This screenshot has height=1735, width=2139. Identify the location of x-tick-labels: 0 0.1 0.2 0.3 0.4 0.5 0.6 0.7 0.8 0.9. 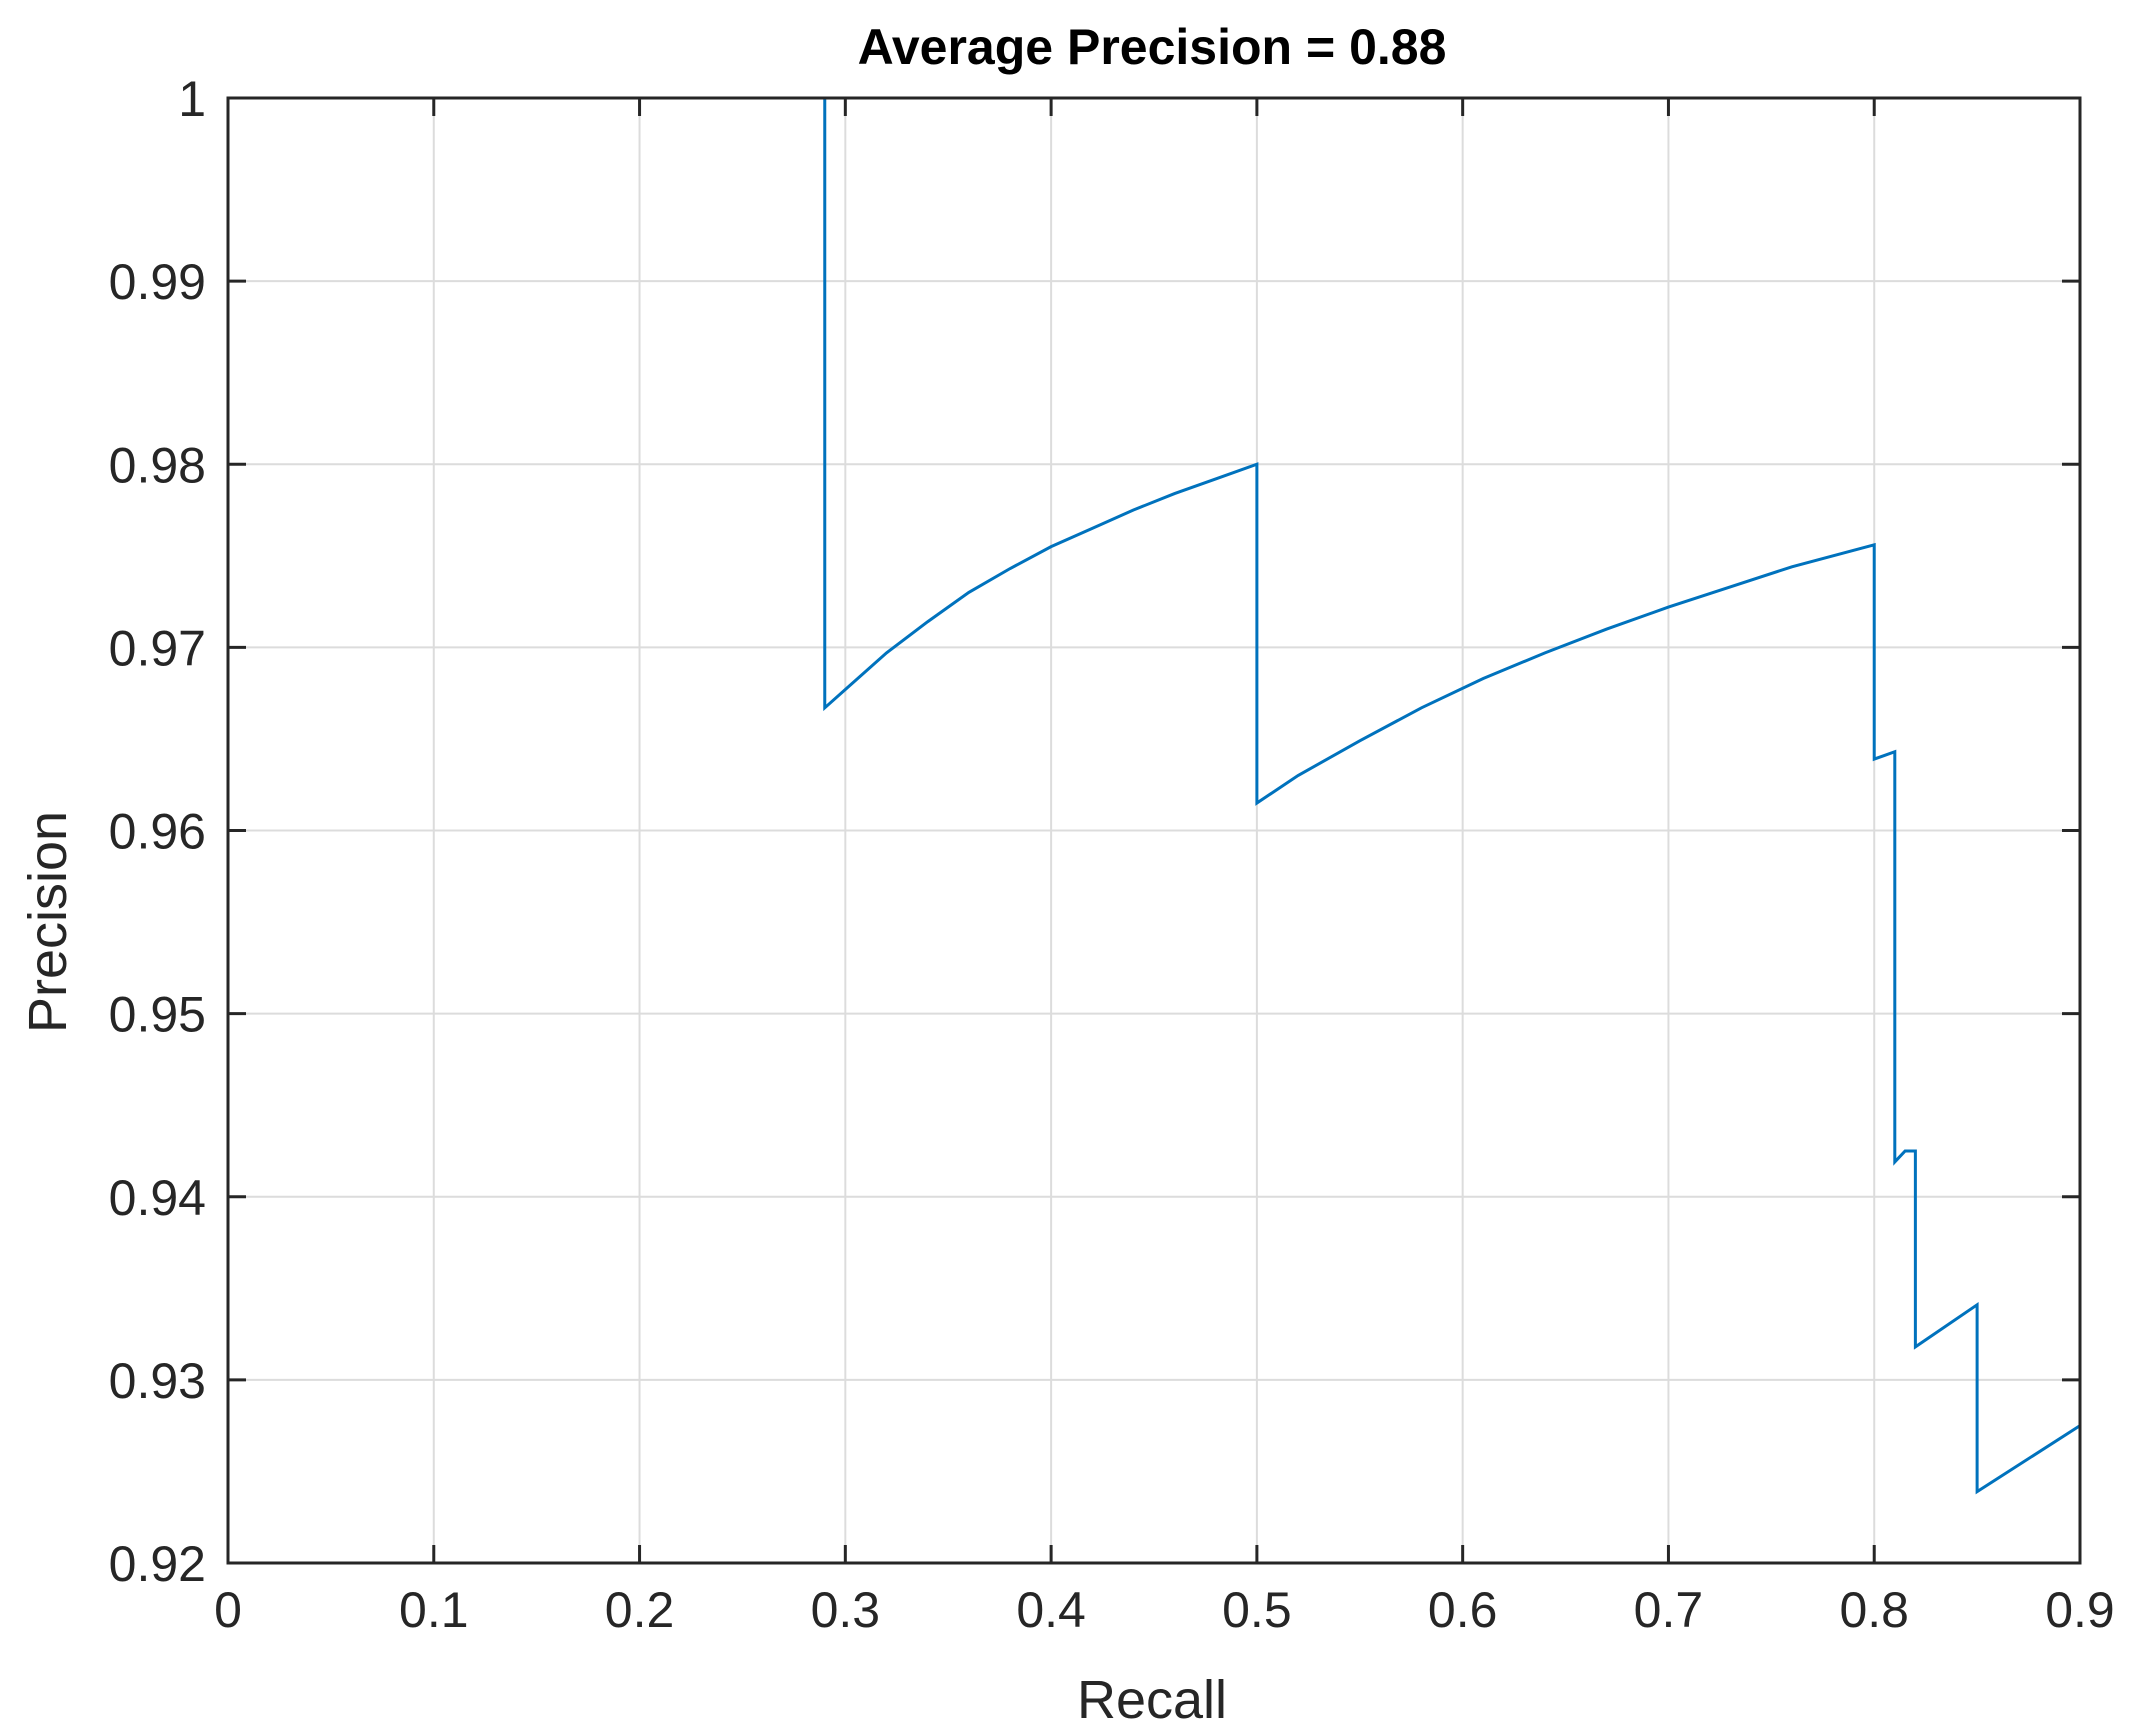
(1164, 1610).